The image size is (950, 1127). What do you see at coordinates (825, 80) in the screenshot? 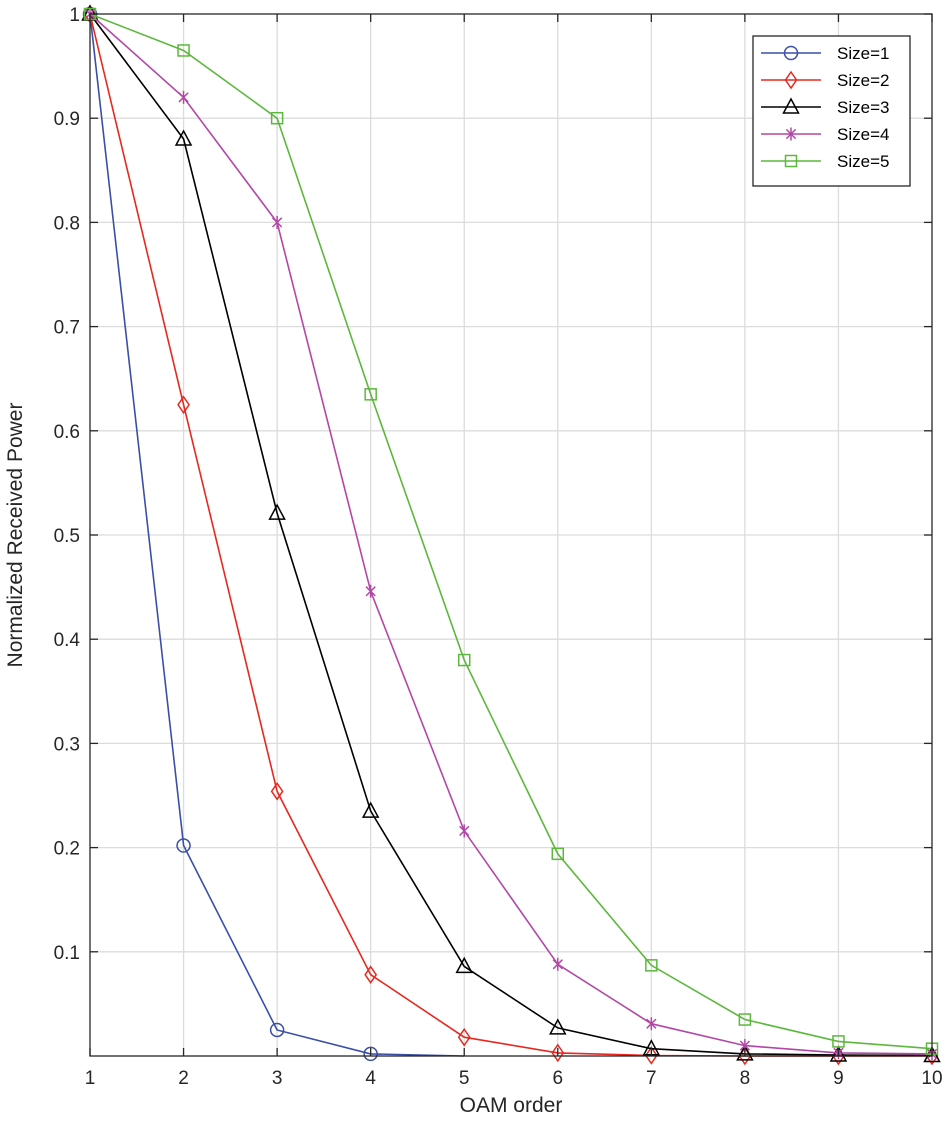
I see `legend-item: Size=2` at bounding box center [825, 80].